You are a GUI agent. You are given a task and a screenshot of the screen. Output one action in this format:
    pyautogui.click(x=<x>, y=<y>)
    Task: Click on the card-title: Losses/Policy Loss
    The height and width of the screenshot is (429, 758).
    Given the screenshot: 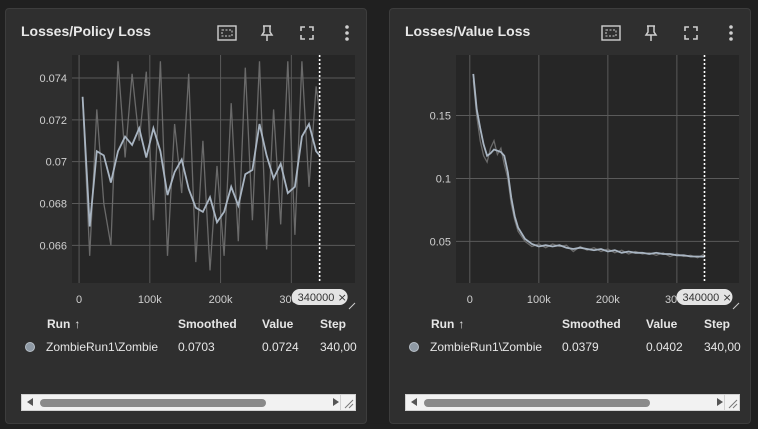 What is the action you would take?
    pyautogui.click(x=86, y=31)
    